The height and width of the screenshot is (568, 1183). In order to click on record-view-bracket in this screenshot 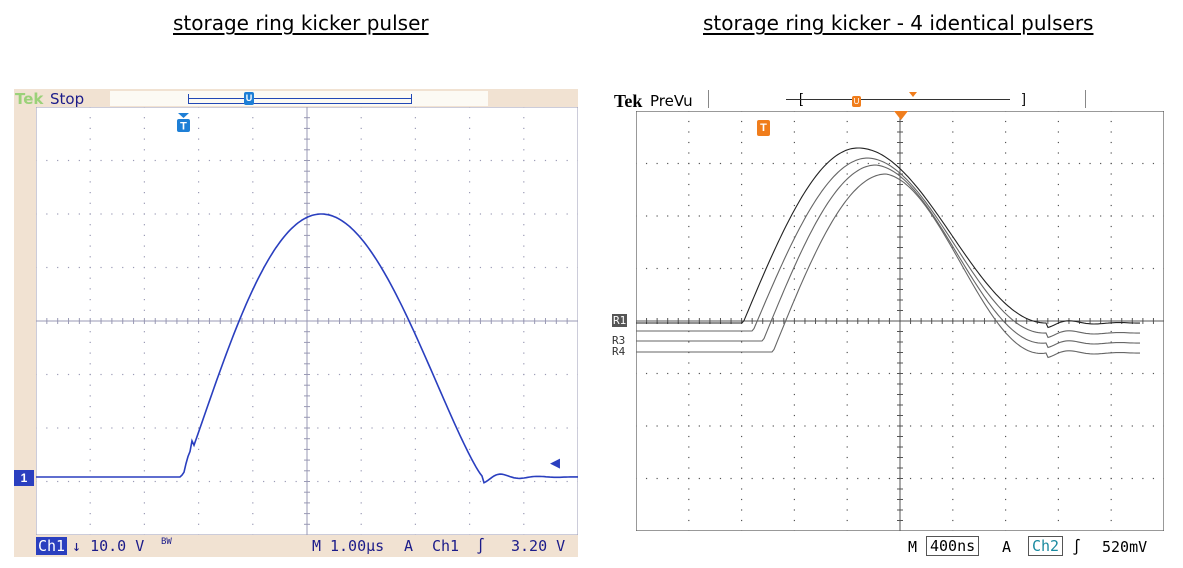, I will do `click(300, 99)`.